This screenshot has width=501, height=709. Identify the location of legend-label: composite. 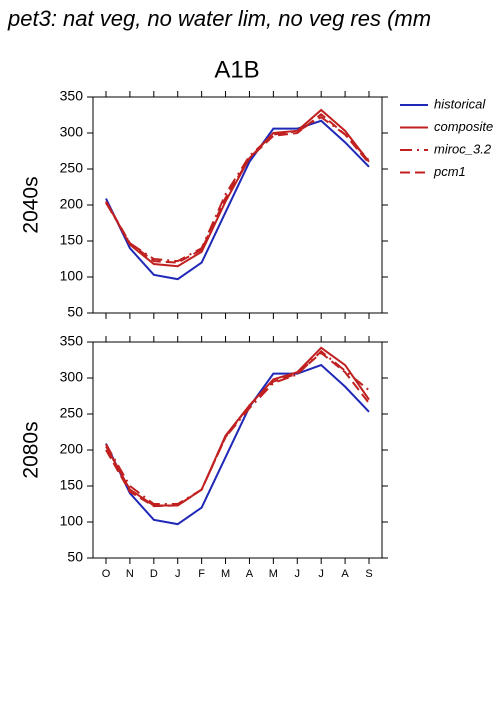
(463, 126).